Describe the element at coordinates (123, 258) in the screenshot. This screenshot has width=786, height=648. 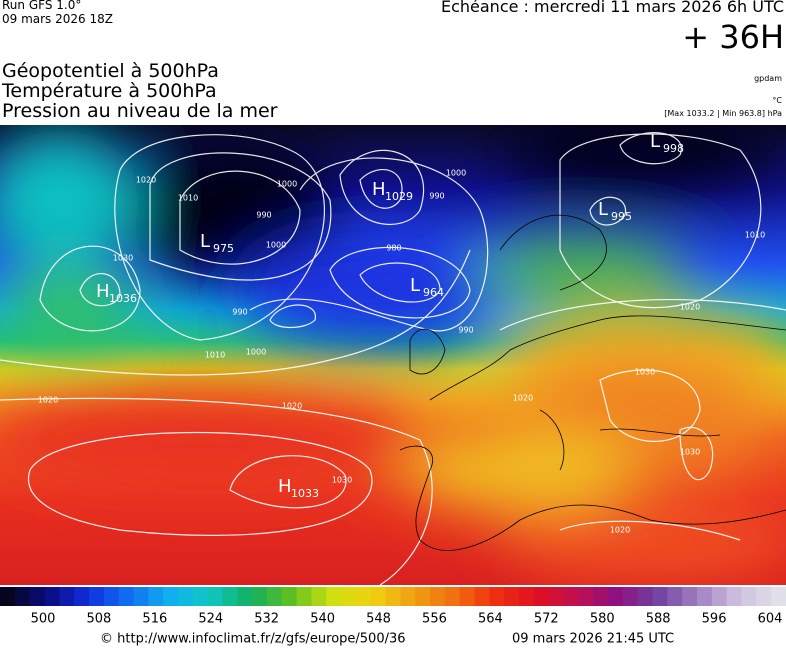
I see `isobar-label: 1030` at that location.